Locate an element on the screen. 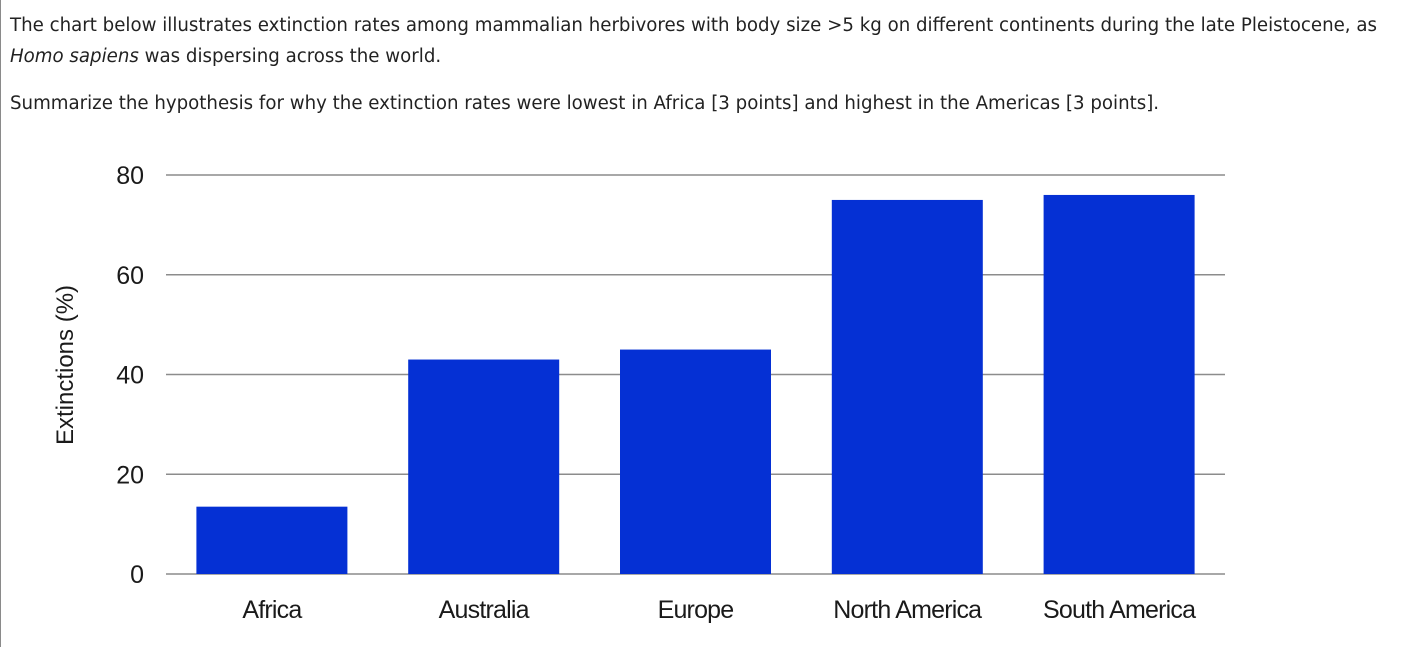 The image size is (1423, 647). y-tick-label: 40 is located at coordinates (130, 376).